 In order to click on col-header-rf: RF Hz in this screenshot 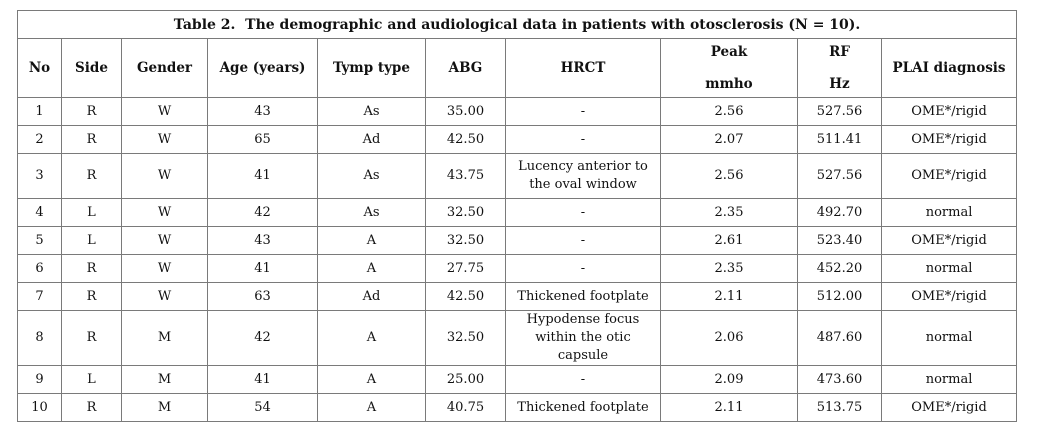, I will do `click(839, 68)`.